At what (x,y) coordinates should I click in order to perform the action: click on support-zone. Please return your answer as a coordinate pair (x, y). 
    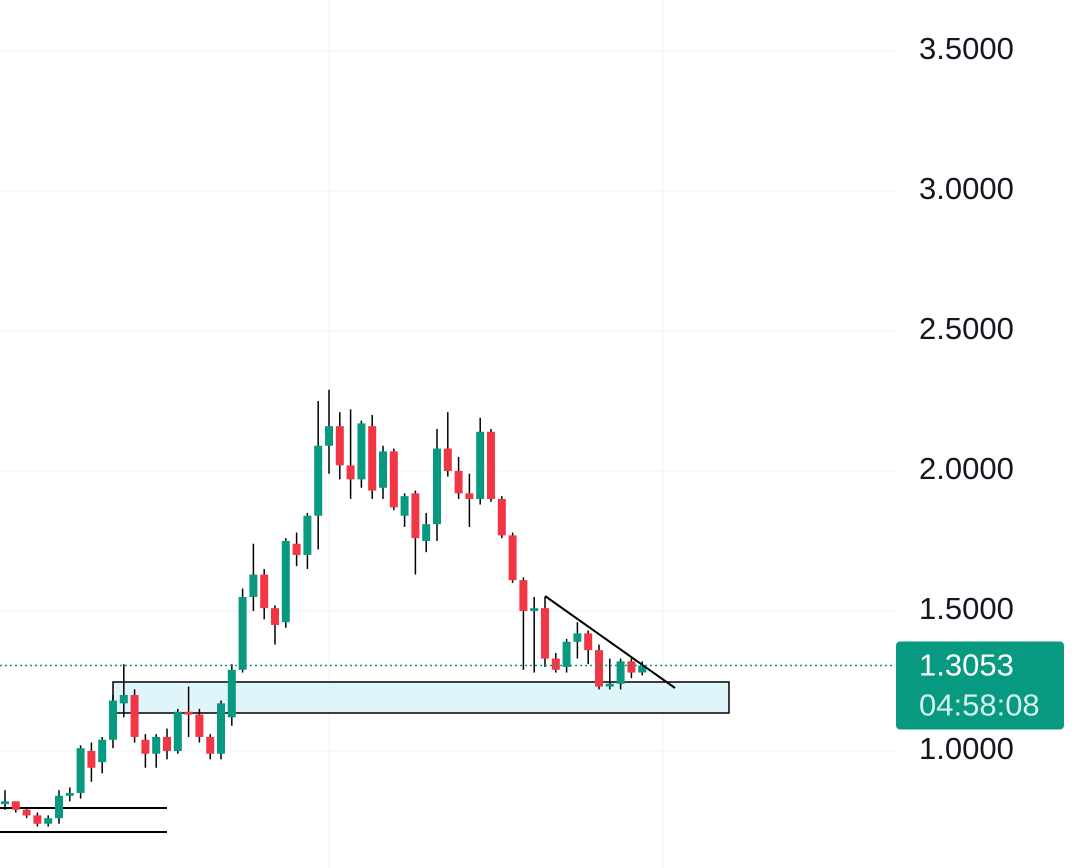
    Looking at the image, I should click on (421, 697).